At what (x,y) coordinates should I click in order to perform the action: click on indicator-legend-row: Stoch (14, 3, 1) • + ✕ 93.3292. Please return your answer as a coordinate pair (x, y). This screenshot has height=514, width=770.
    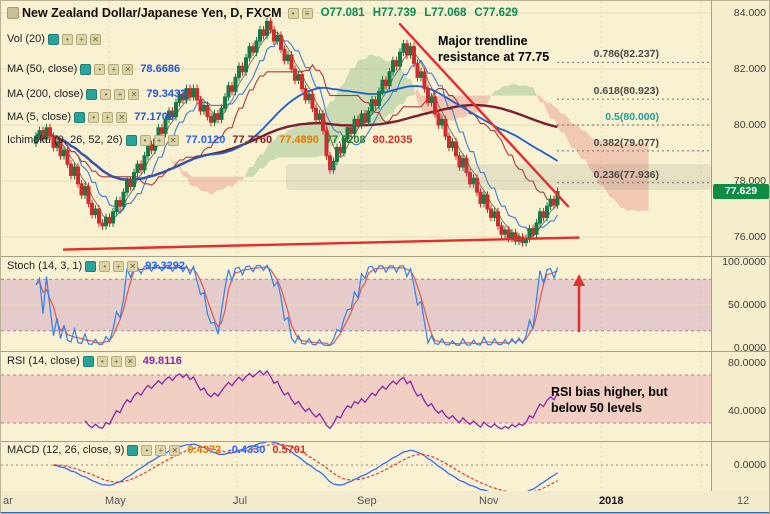
    Looking at the image, I should click on (96, 266).